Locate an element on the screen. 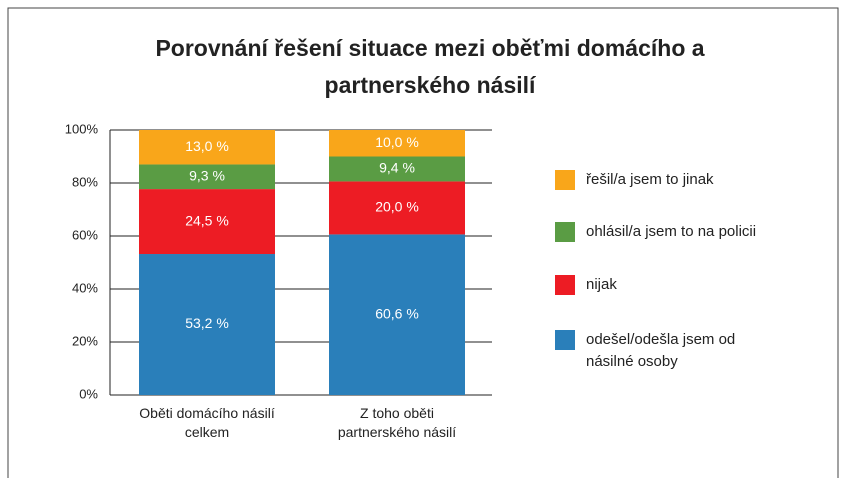 The width and height of the screenshot is (847, 478). value-label: 10,0 % is located at coordinates (397, 142).